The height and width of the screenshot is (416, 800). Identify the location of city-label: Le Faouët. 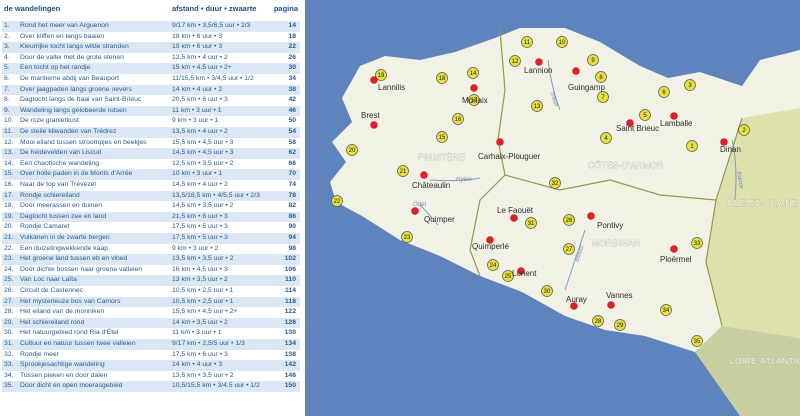
(515, 210).